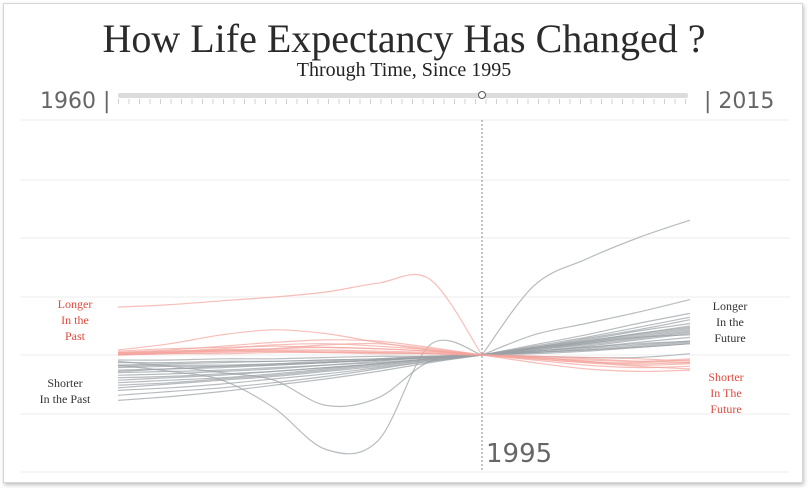 This screenshot has width=808, height=488. I want to click on current-year-label: 1995, so click(519, 454).